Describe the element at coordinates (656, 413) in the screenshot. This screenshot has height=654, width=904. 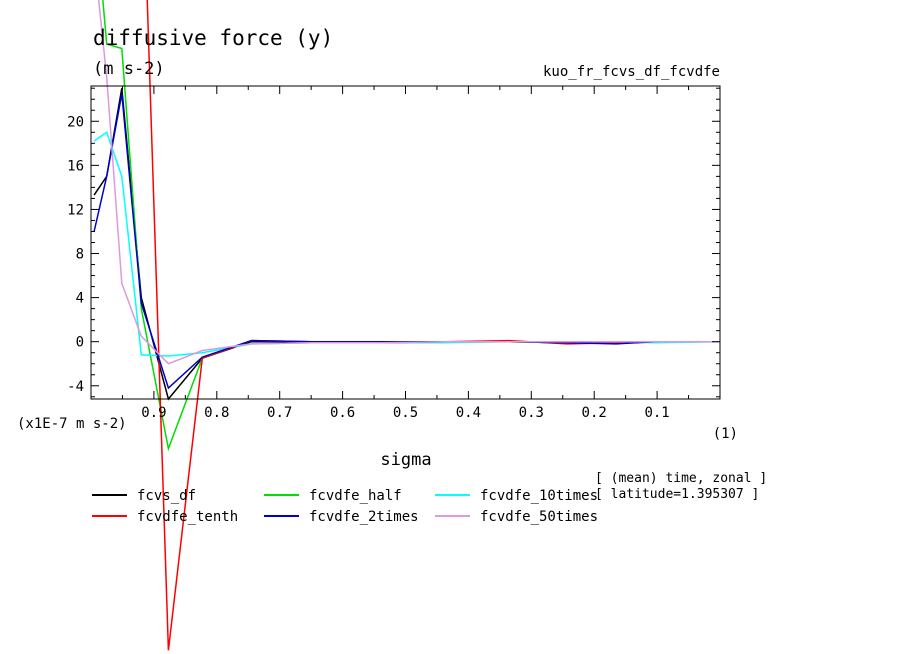
I see `x-tick-label: 0.1` at that location.